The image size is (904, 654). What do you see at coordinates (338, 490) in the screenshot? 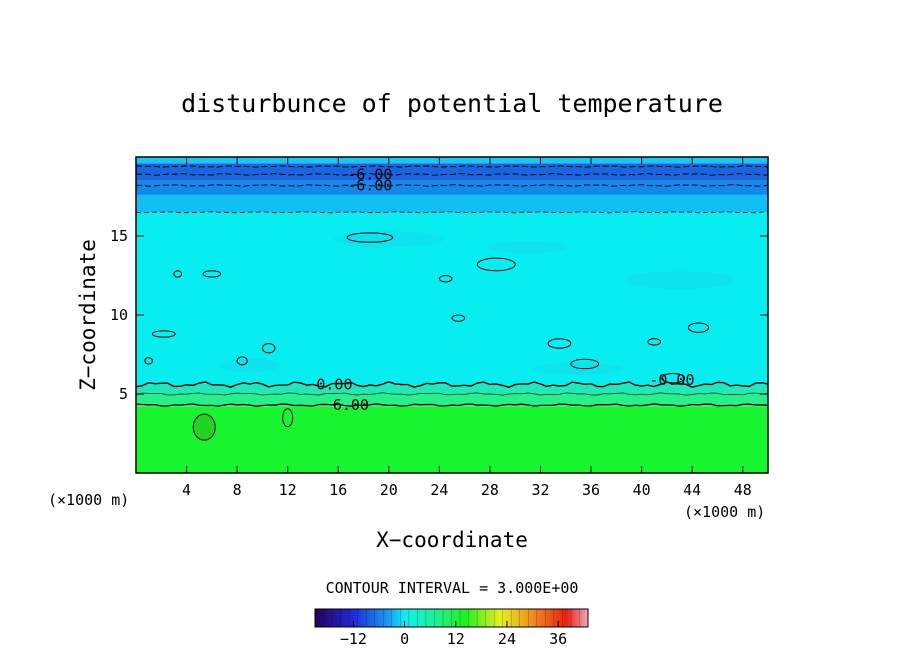
I see `x-tick-label-3: 16` at bounding box center [338, 490].